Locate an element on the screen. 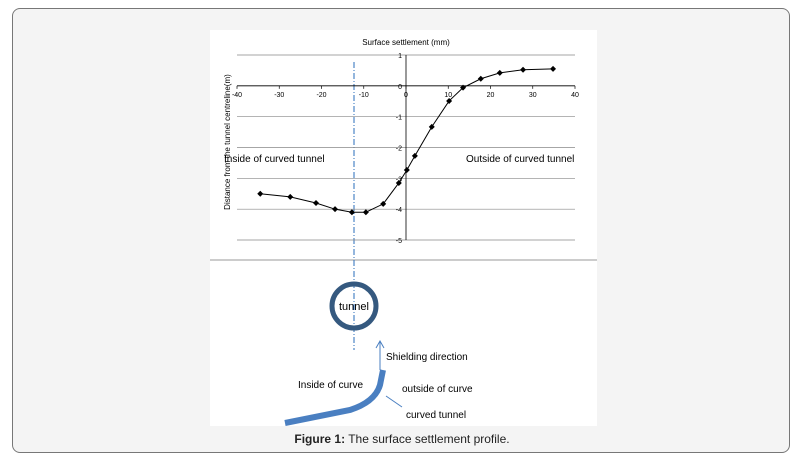 The width and height of the screenshot is (804, 461). y-tick-label: -3 is located at coordinates (399, 179).